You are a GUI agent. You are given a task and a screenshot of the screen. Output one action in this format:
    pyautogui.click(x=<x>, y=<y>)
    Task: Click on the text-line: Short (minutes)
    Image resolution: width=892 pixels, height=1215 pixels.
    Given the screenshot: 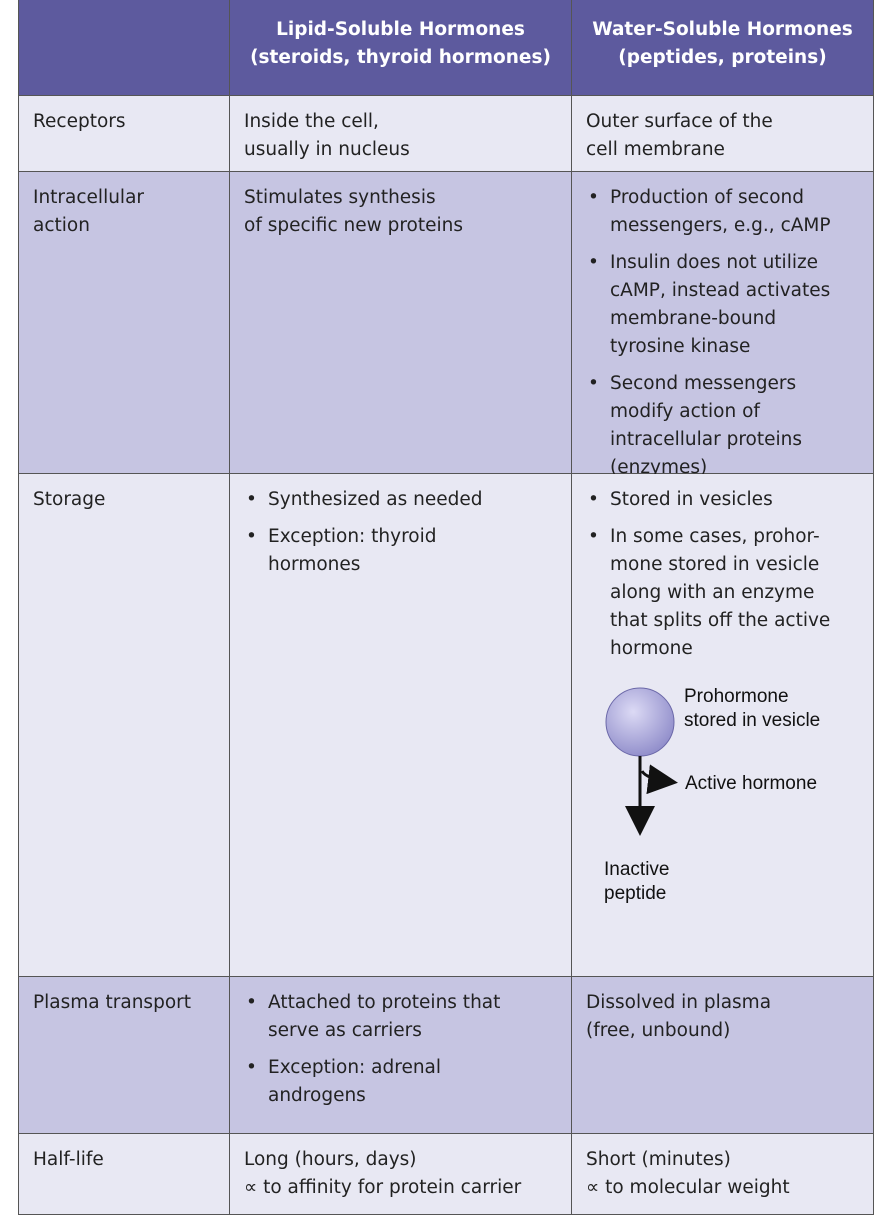 What is the action you would take?
    pyautogui.click(x=658, y=1159)
    